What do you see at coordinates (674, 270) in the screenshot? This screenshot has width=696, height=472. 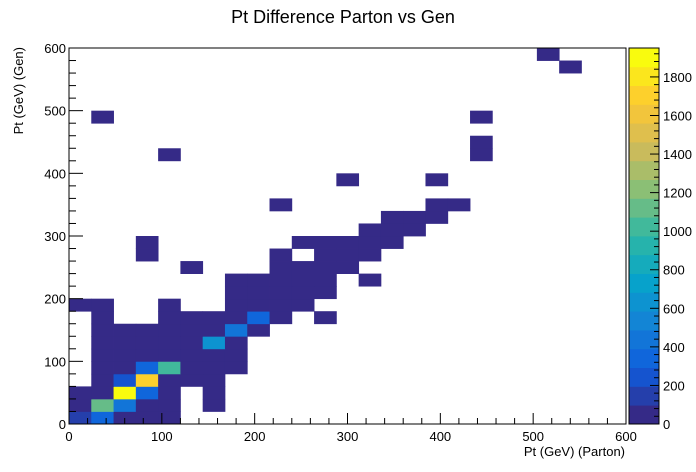 I see `z-tick-label: 800` at bounding box center [674, 270].